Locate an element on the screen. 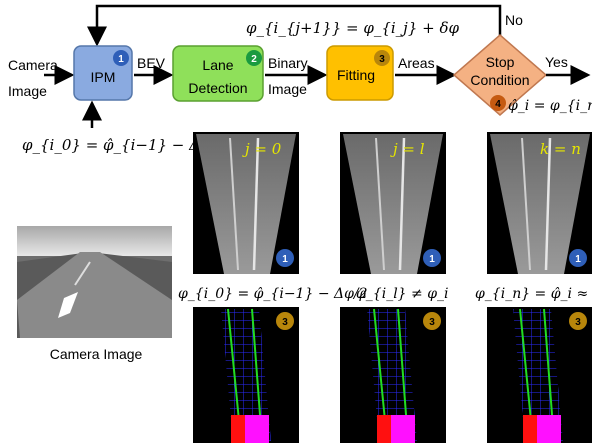  svg-text: 4 is located at coordinates (498, 104).